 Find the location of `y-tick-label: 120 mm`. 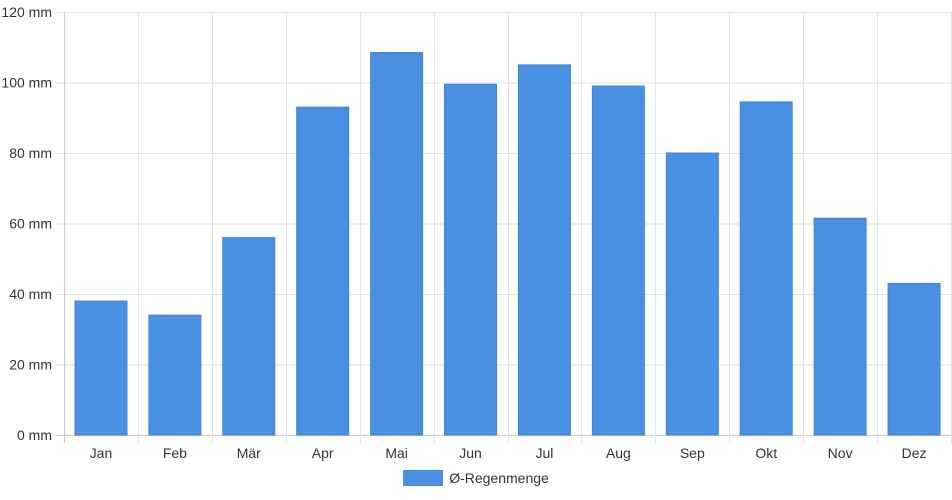

y-tick-label: 120 mm is located at coordinates (26, 12).